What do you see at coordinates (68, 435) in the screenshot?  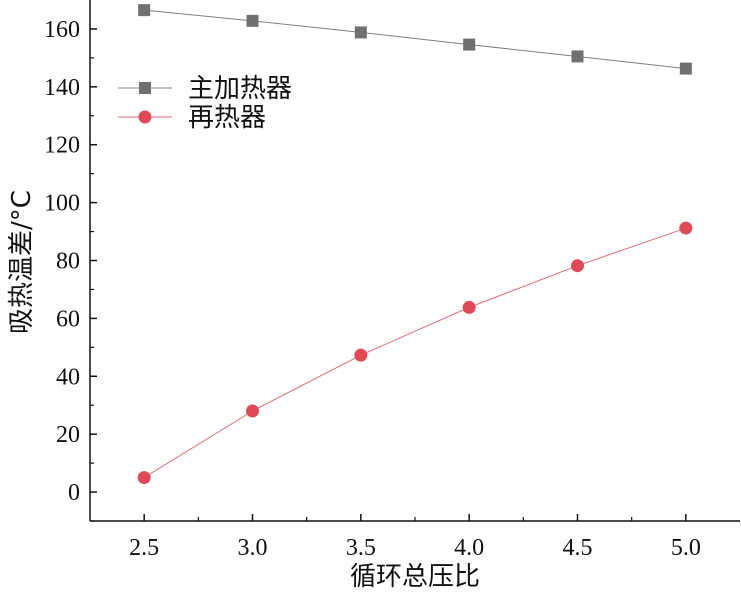 I see `y-tick-label: 20` at bounding box center [68, 435].